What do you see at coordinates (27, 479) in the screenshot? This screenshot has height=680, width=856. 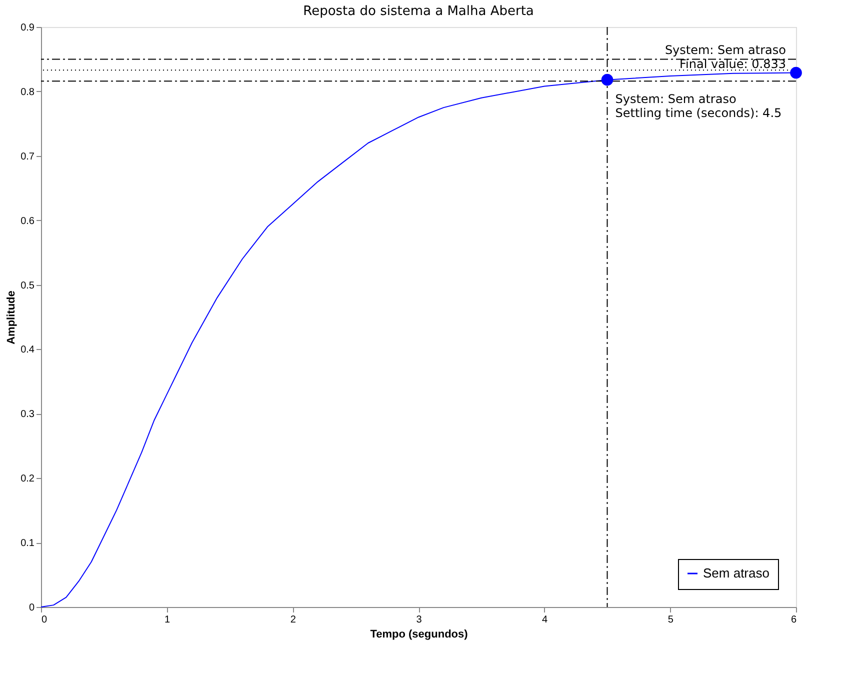 I see `y-tick-label: 0.2` at bounding box center [27, 479].